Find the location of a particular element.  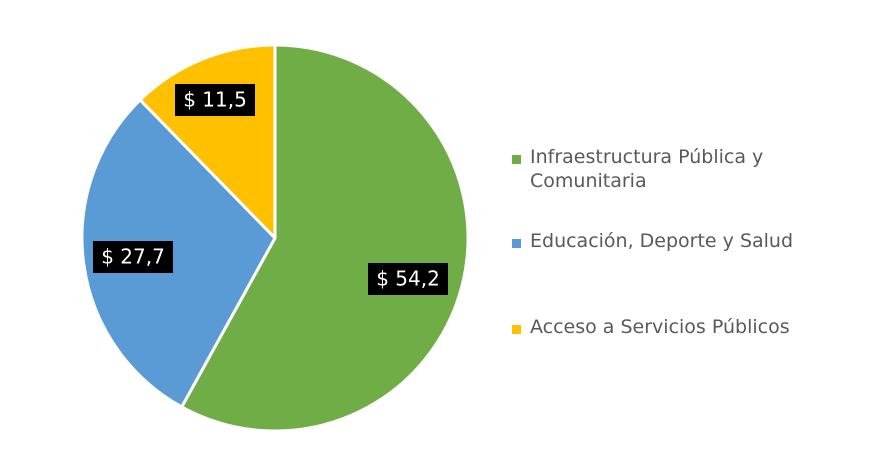

data-label-text-1: $ 27,7 is located at coordinates (133, 257).